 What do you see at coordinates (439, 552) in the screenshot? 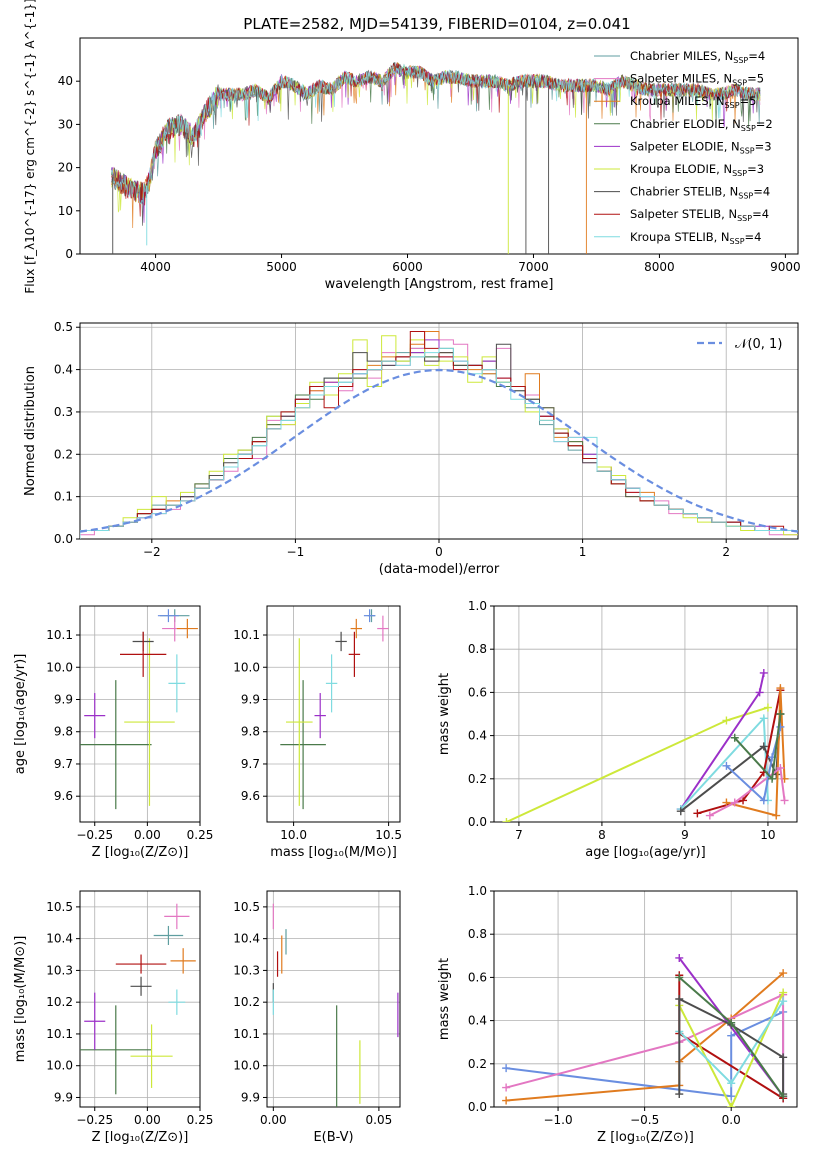
I see `x-tick-label: 0` at bounding box center [439, 552].